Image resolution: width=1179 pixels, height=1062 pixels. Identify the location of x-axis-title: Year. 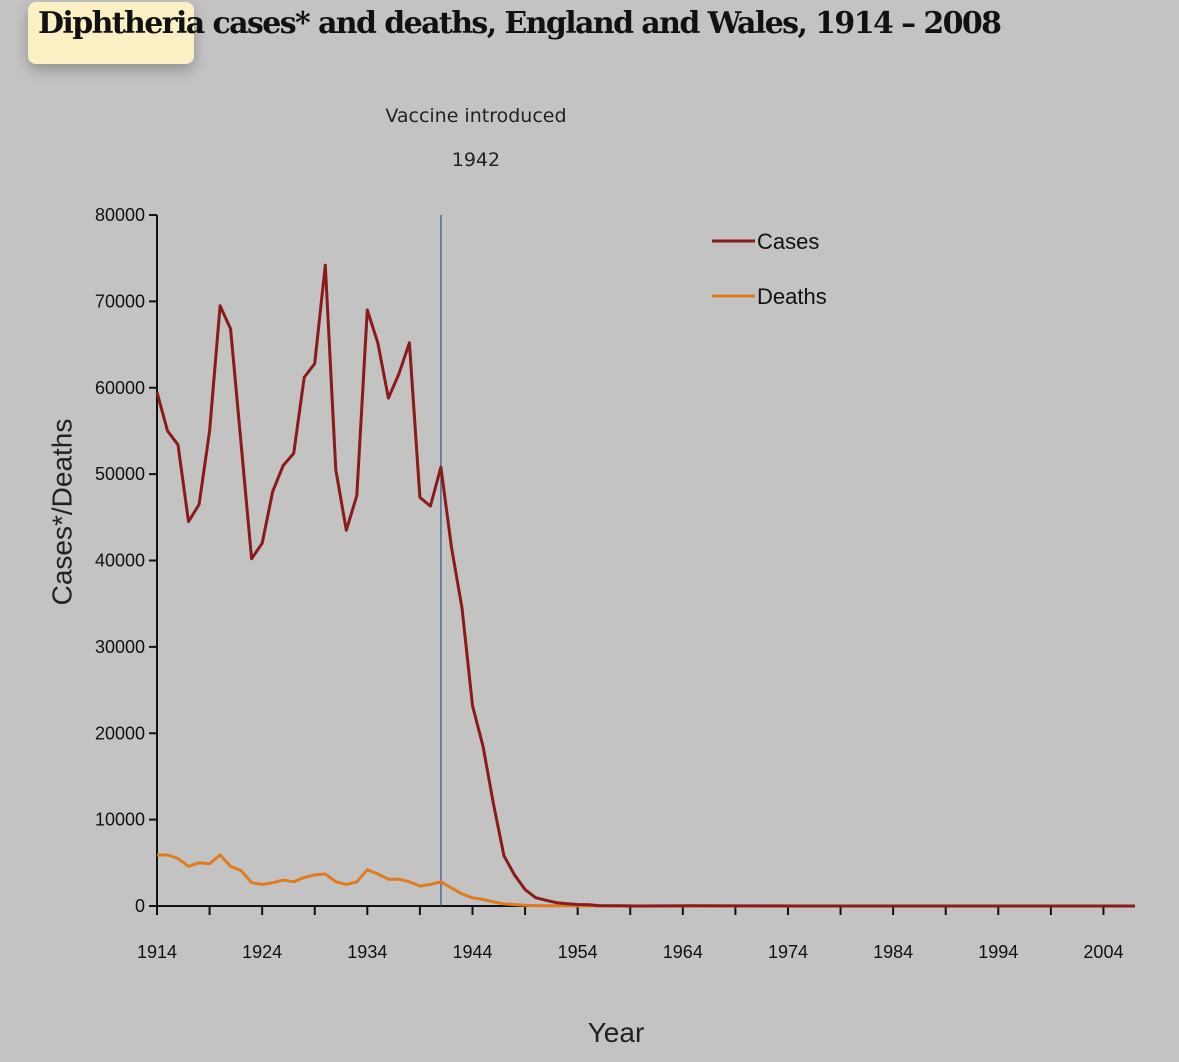
(616, 1032).